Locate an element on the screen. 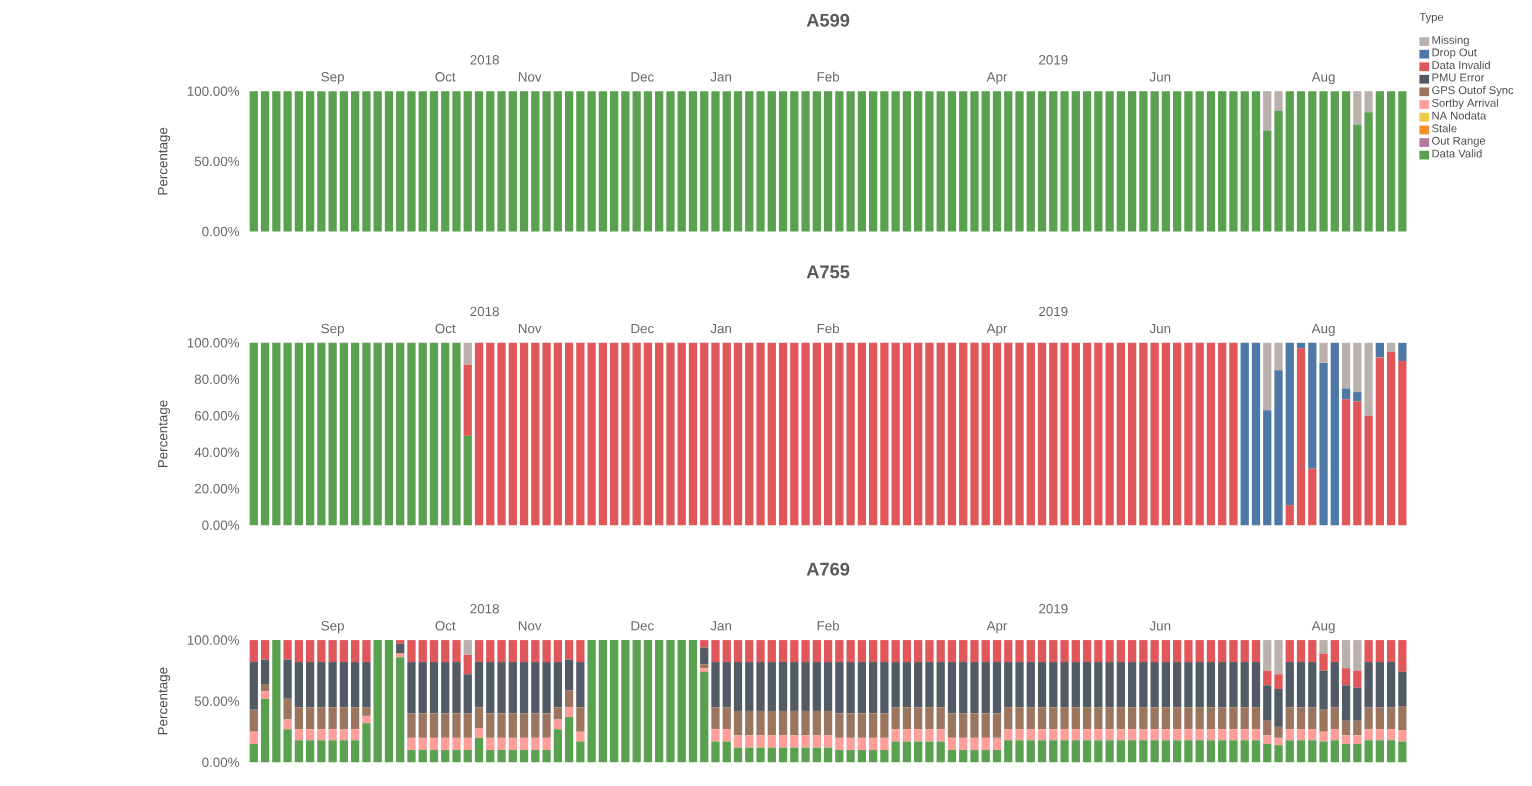  chart-title: A599 is located at coordinates (828, 20).